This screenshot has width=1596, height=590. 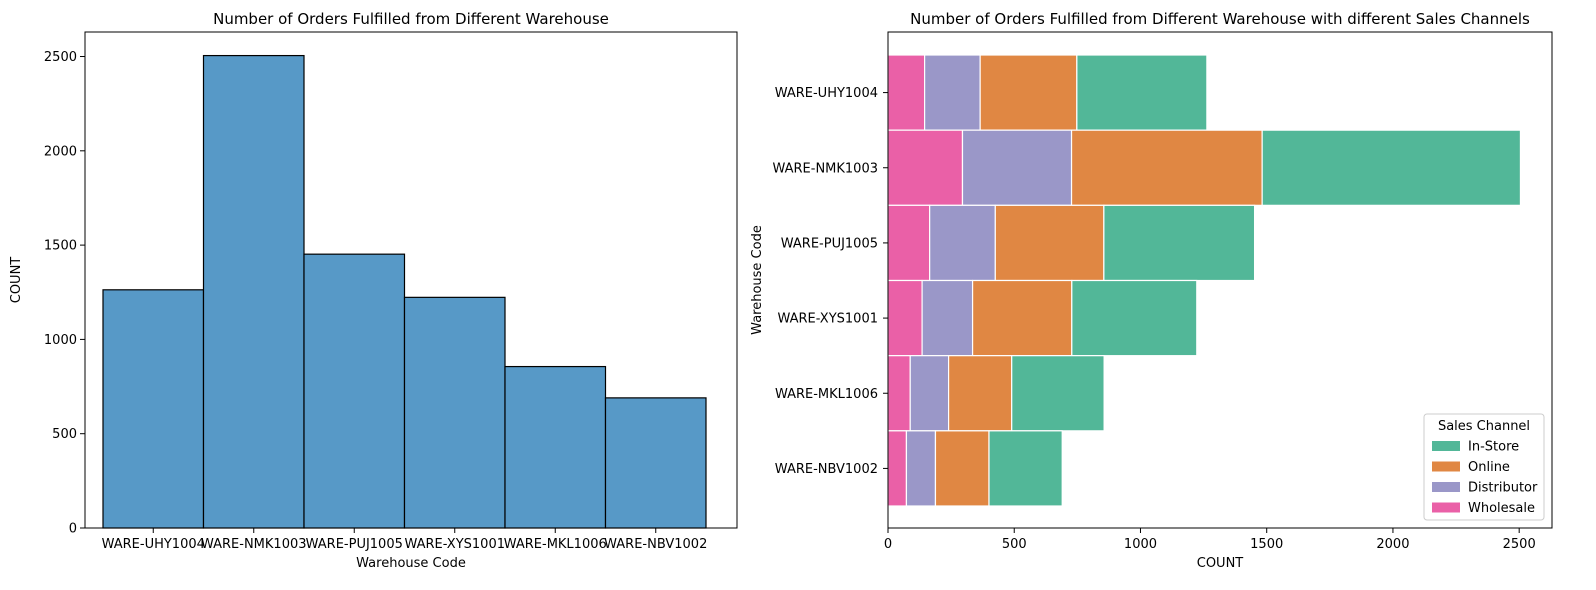 I want to click on legend-swatch-wholesale, so click(x=1446, y=507).